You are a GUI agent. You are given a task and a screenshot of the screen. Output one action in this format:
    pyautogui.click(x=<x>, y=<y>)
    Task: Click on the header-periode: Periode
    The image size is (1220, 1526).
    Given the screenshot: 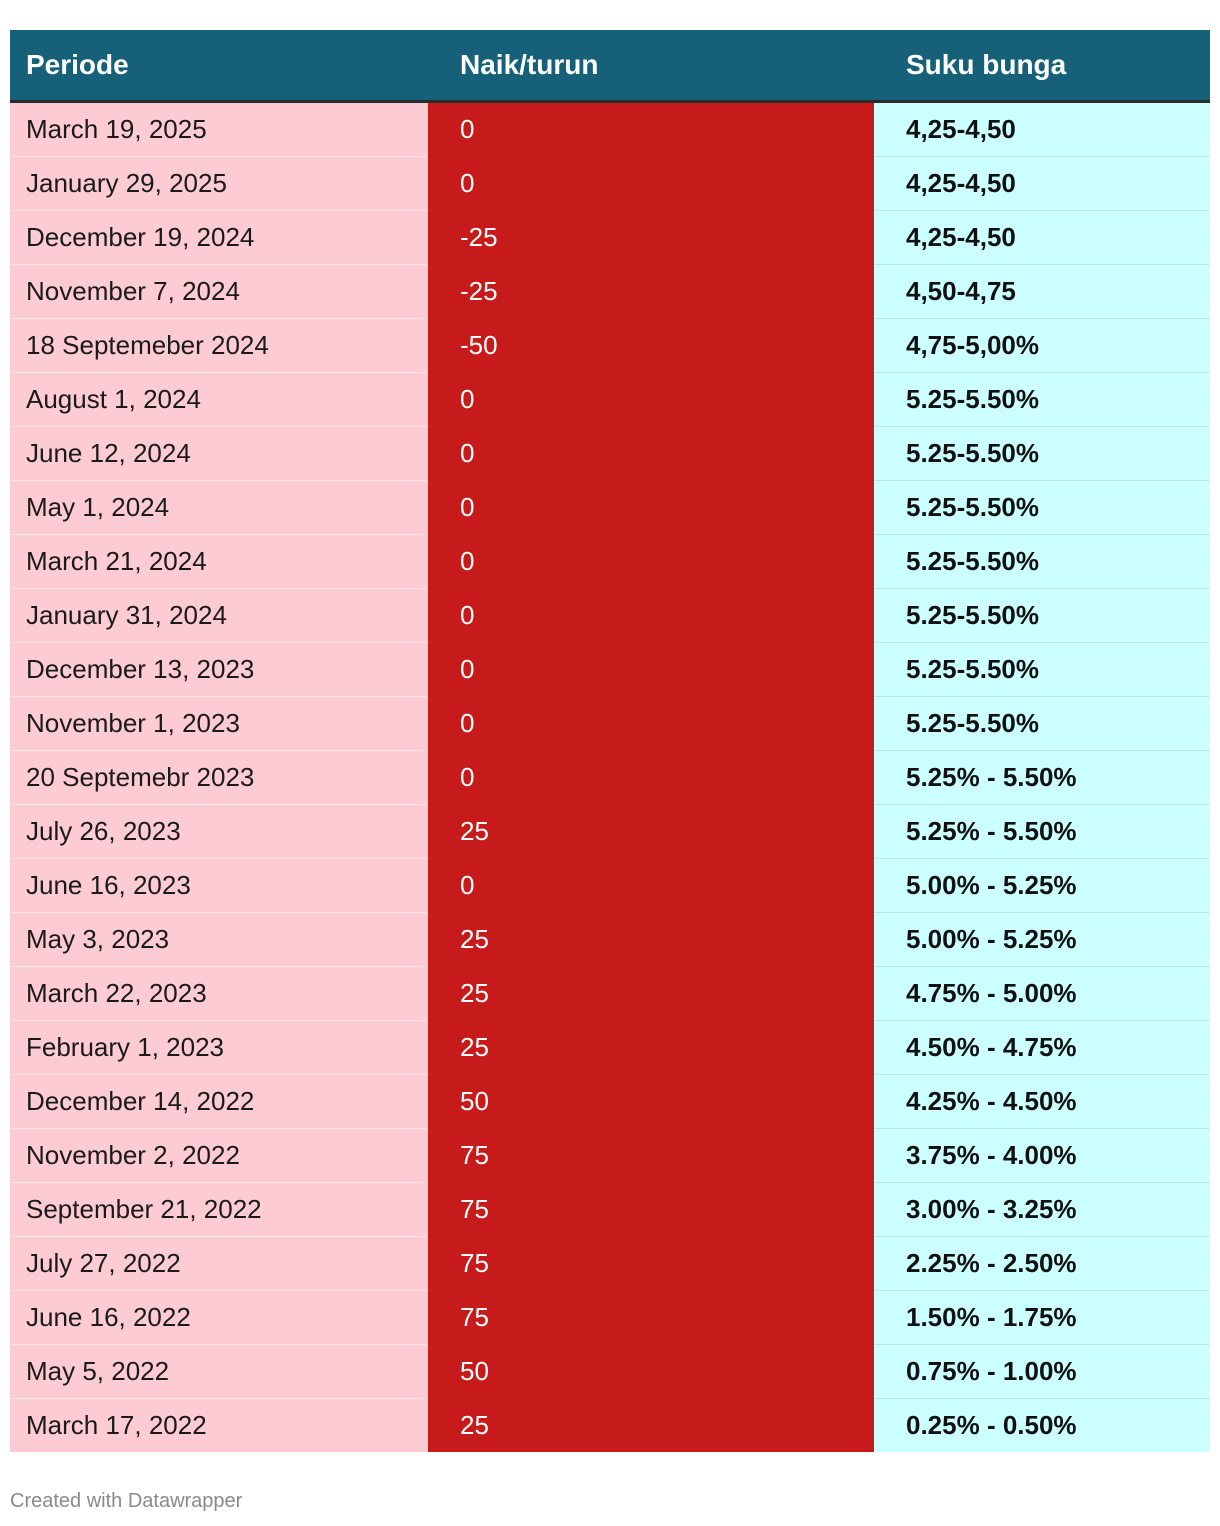 What is the action you would take?
    pyautogui.click(x=219, y=66)
    